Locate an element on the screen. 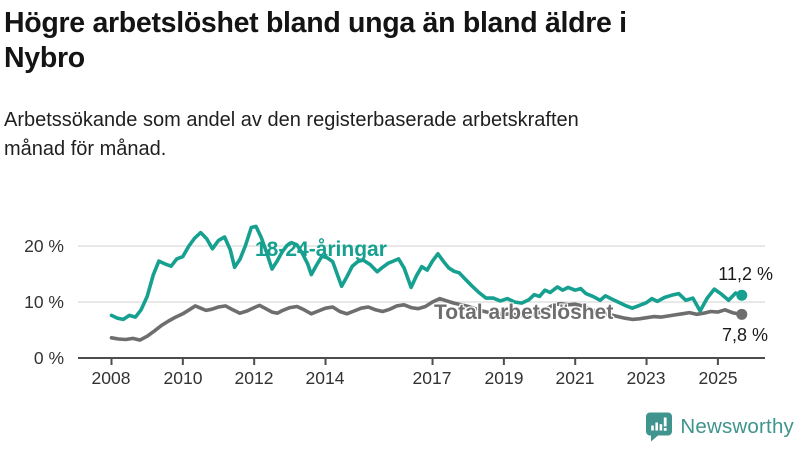 The width and height of the screenshot is (800, 450). x-tick-2012: 2012 is located at coordinates (254, 378).